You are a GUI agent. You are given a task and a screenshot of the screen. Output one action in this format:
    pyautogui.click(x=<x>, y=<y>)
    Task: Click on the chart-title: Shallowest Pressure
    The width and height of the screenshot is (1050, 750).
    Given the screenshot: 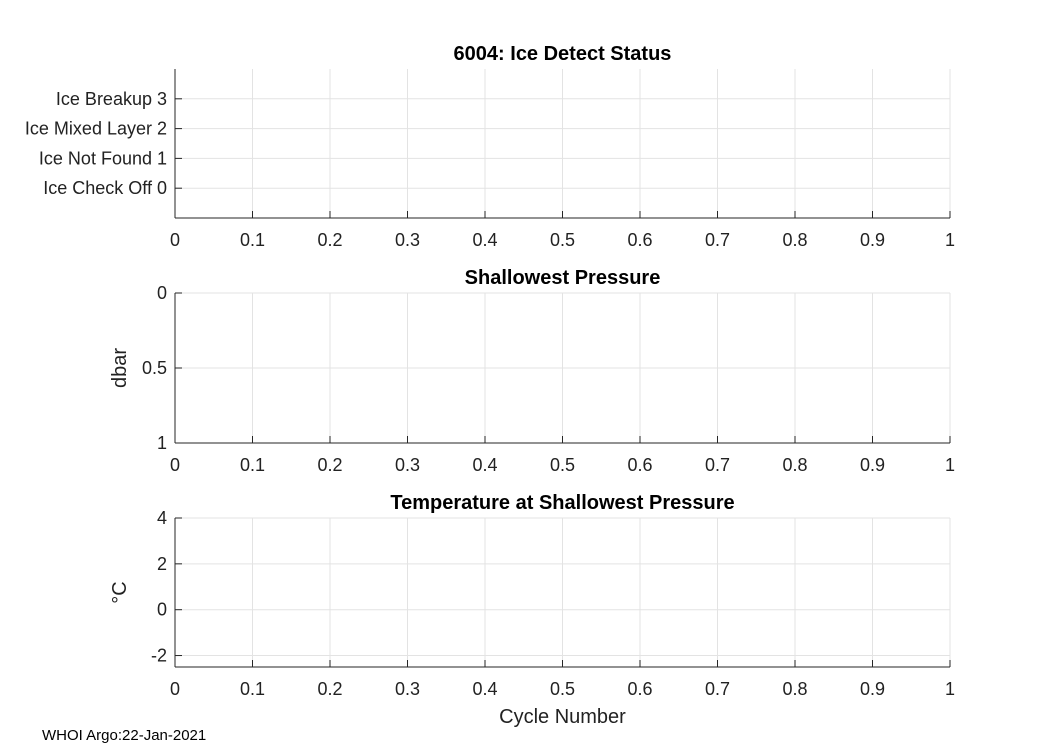 What is the action you would take?
    pyautogui.click(x=563, y=278)
    